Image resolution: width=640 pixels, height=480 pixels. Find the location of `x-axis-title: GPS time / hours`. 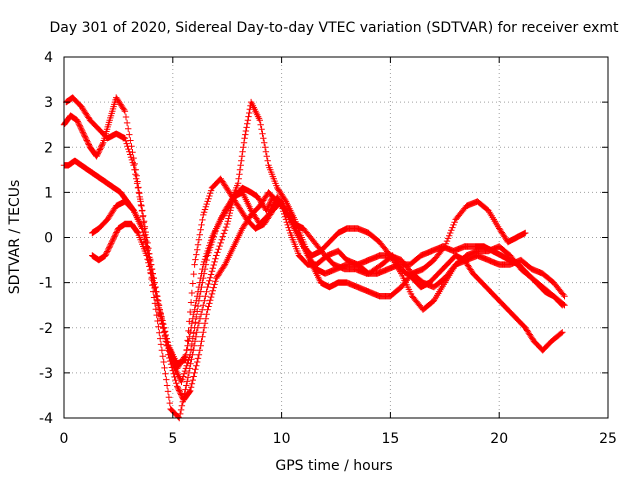

x-axis-title: GPS time / hours is located at coordinates (333, 466).